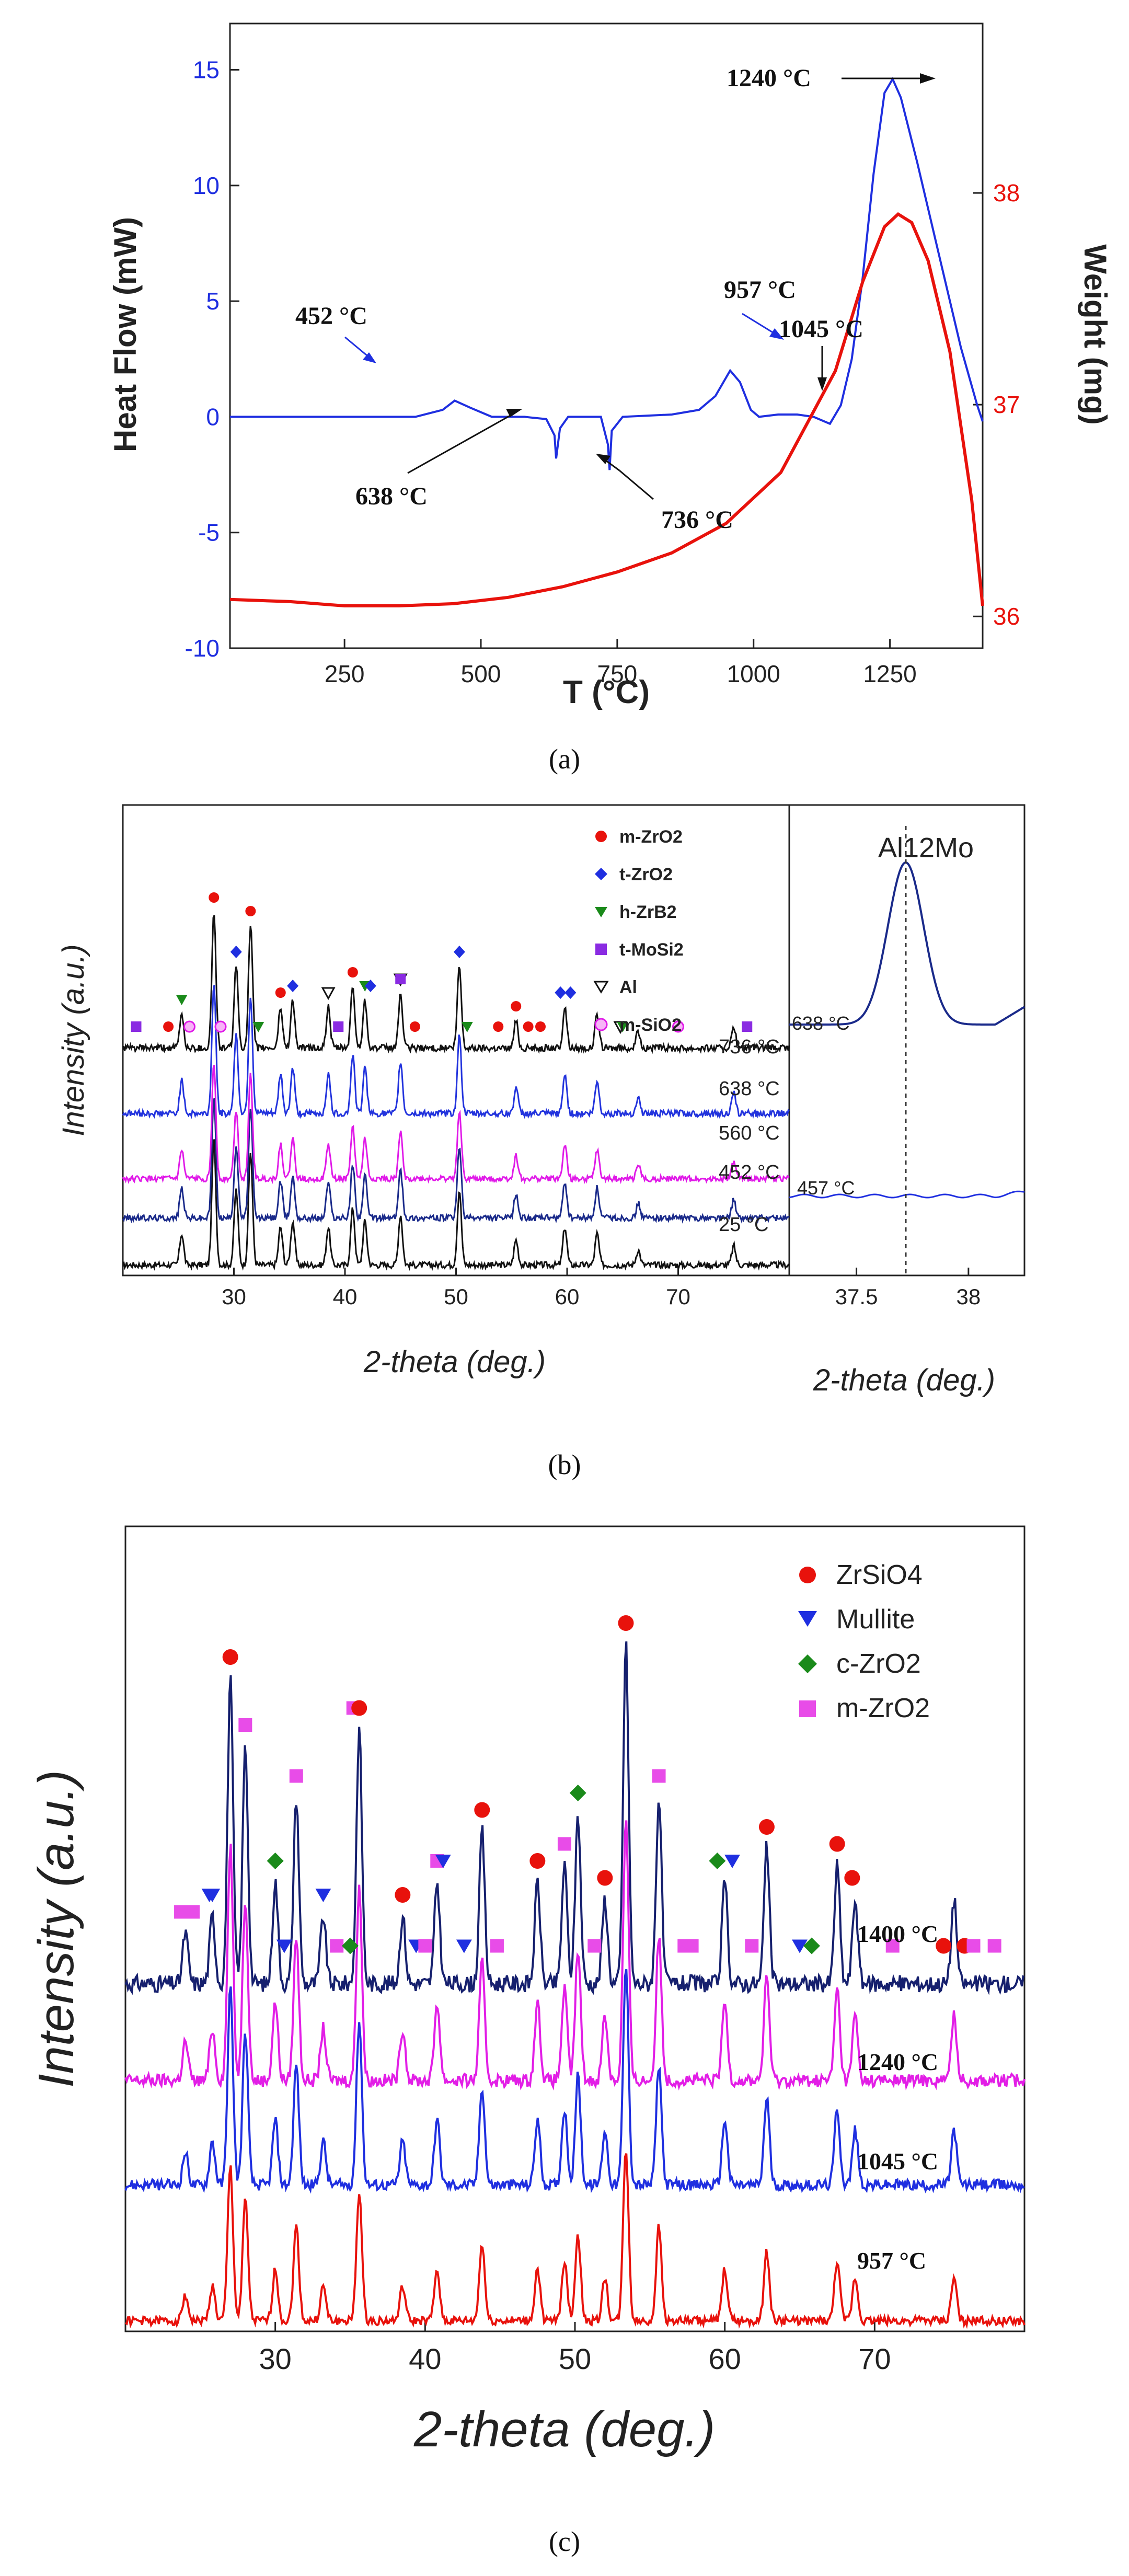 The height and width of the screenshot is (2576, 1129). Describe the element at coordinates (601, 874) in the screenshot. I see `legend-t-zro2-marker` at that location.